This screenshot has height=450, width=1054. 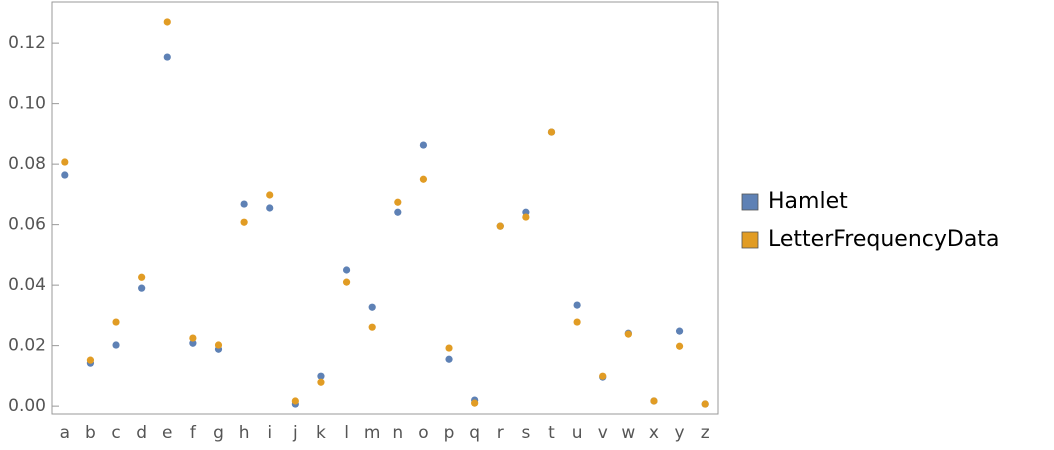 I want to click on y-tick-label: 0.04, so click(x=27, y=285).